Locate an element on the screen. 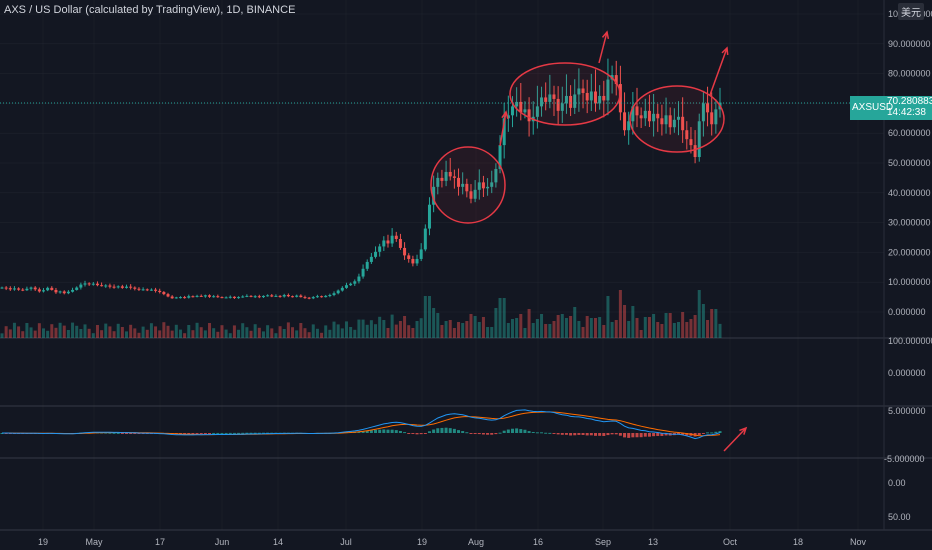 This screenshot has width=932, height=550. price-tag-symbol: AXSUSD is located at coordinates (873, 107).